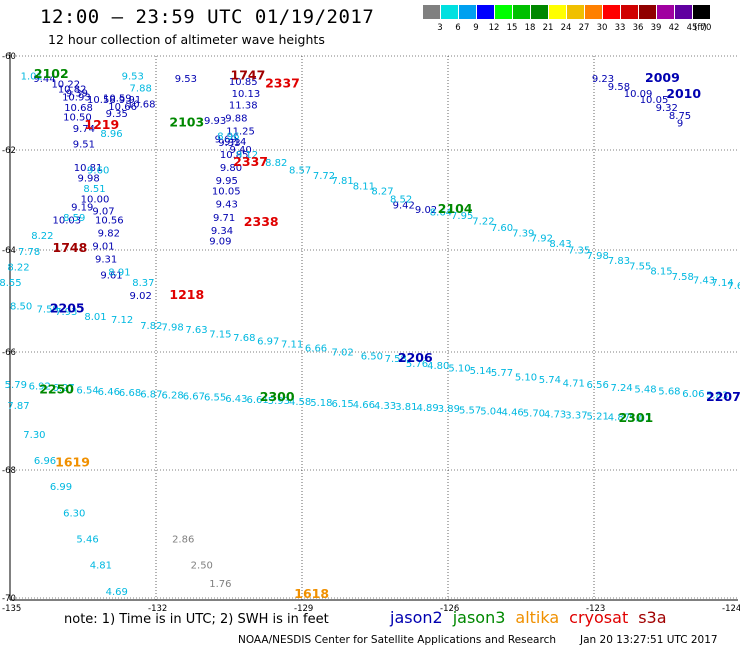 The height and width of the screenshot is (650, 740). Describe the element at coordinates (151, 395) in the screenshot. I see `swh-value: 6.87` at that location.